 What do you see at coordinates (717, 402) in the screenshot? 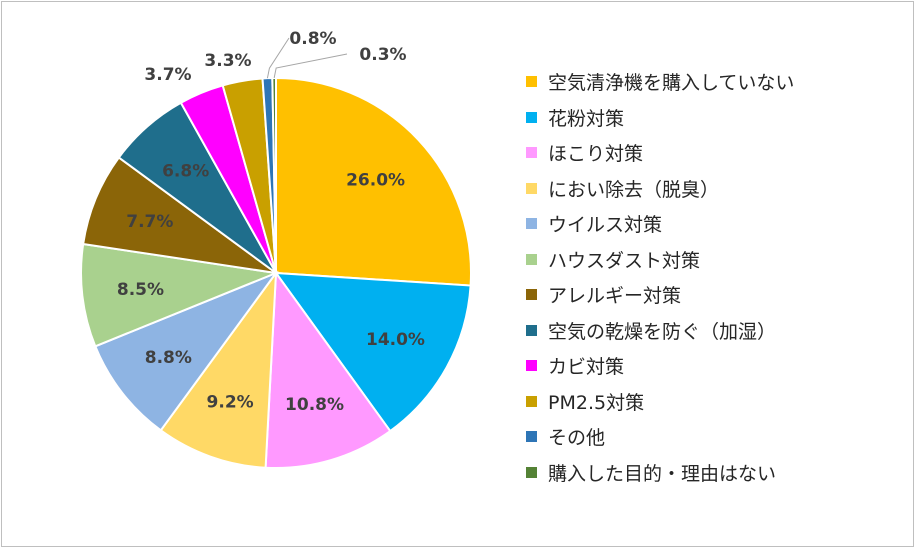
I see `legend-item-9: PM2.5対策` at bounding box center [717, 402].